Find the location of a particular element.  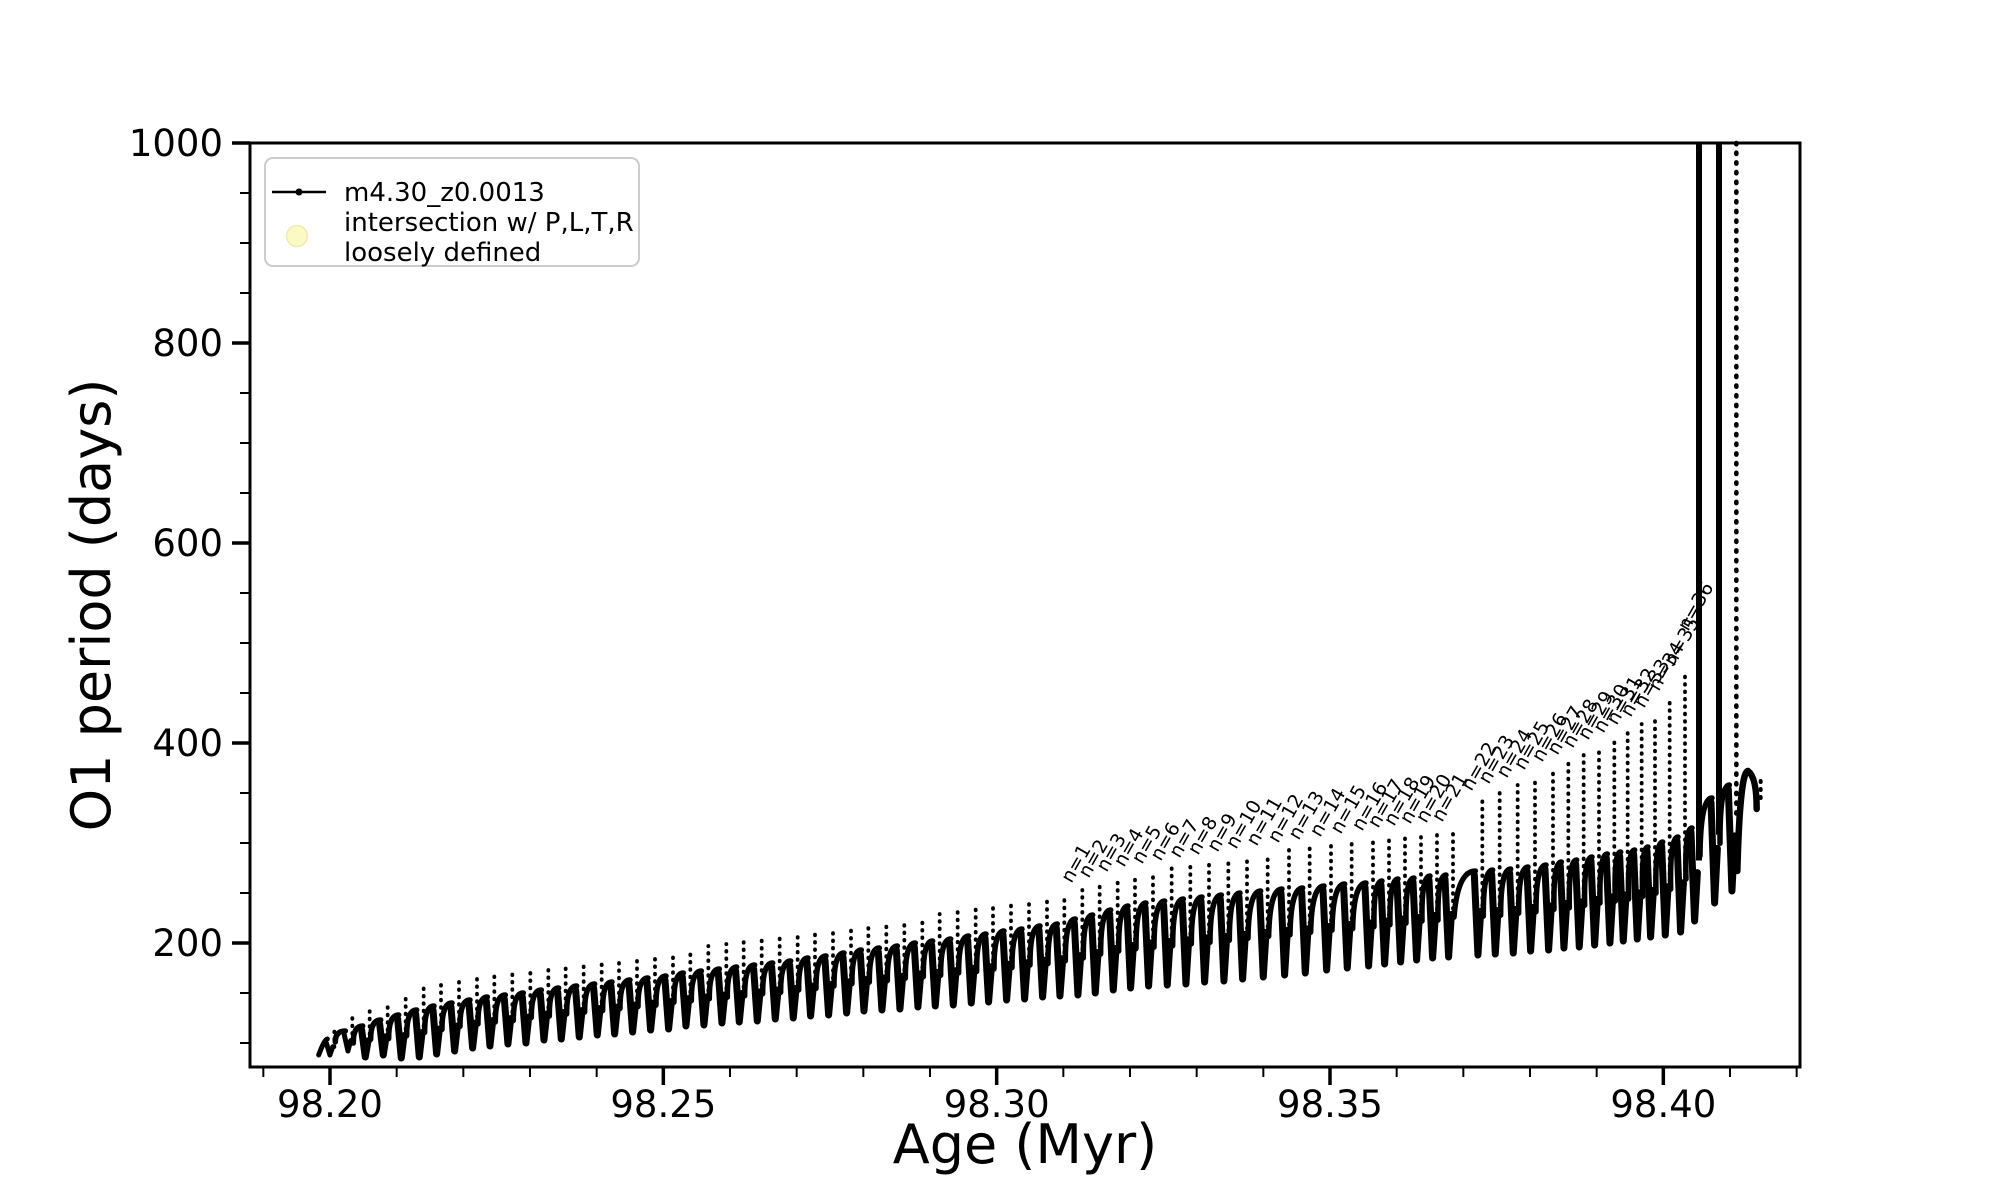

x-tick-label: 98.25 is located at coordinates (663, 1104).